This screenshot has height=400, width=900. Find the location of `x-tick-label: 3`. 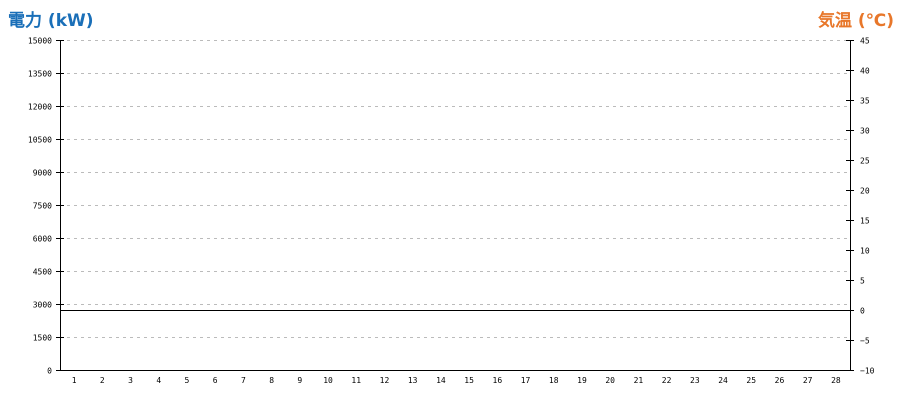

x-tick-label: 3 is located at coordinates (130, 380).